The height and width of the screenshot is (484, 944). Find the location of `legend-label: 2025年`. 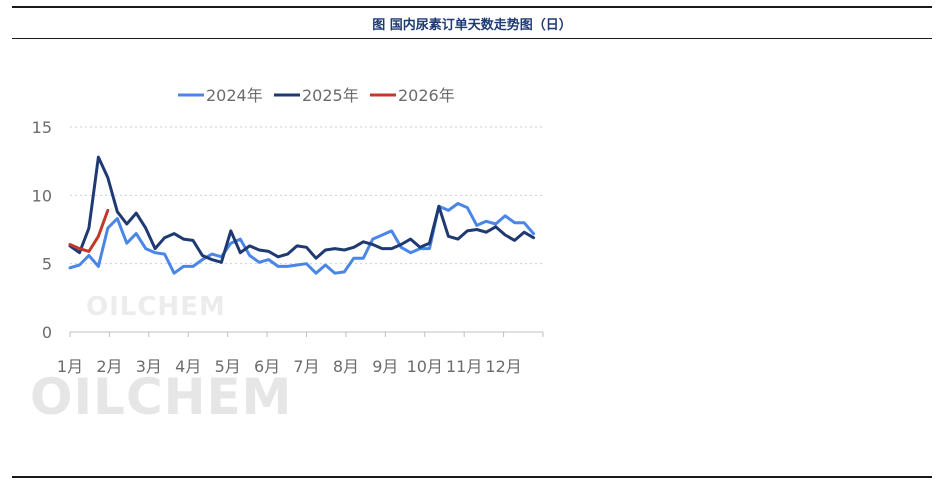

legend-label: 2025年 is located at coordinates (330, 95).